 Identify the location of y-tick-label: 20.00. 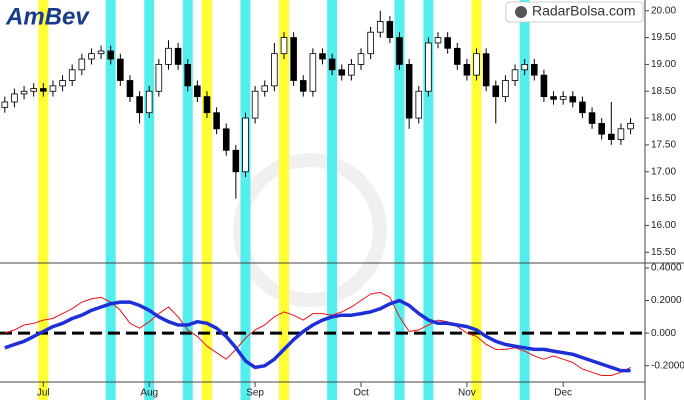
(663, 10).